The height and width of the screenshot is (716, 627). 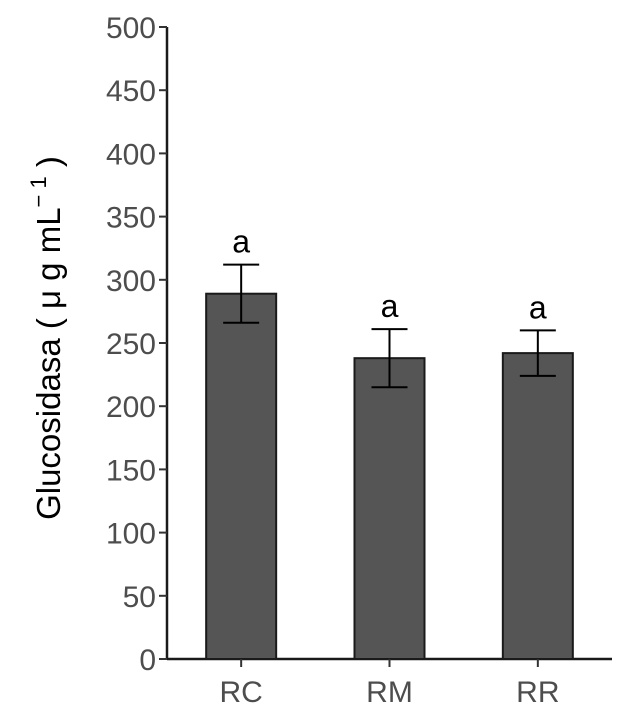 What do you see at coordinates (131, 344) in the screenshot?
I see `y-tick-label: 250` at bounding box center [131, 344].